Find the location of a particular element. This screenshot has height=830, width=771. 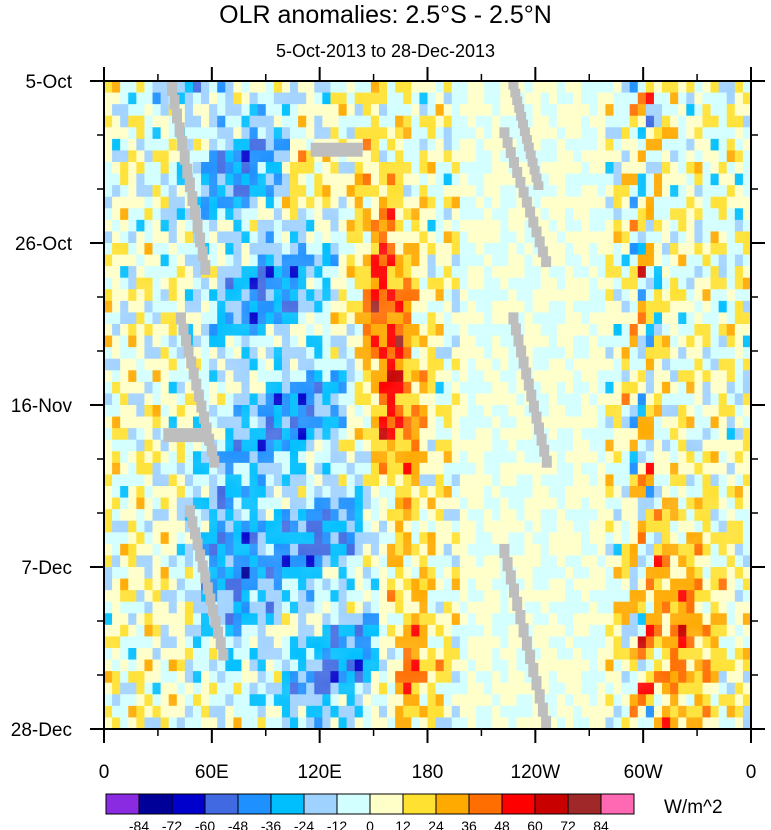

colorbar-label: 84 is located at coordinates (601, 824).